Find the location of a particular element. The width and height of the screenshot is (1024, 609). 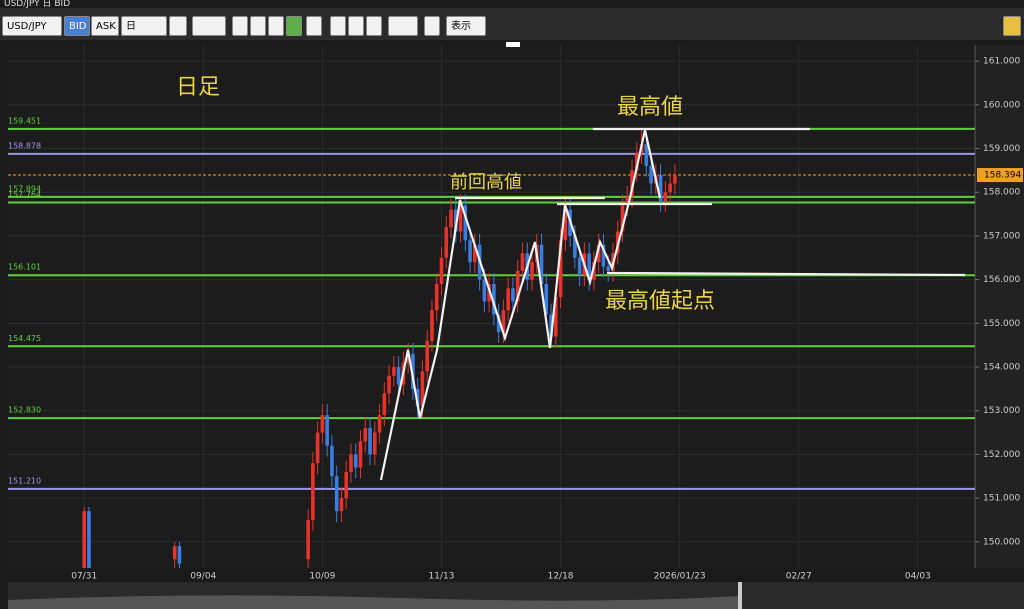

drawn-line is located at coordinates (786, 274).